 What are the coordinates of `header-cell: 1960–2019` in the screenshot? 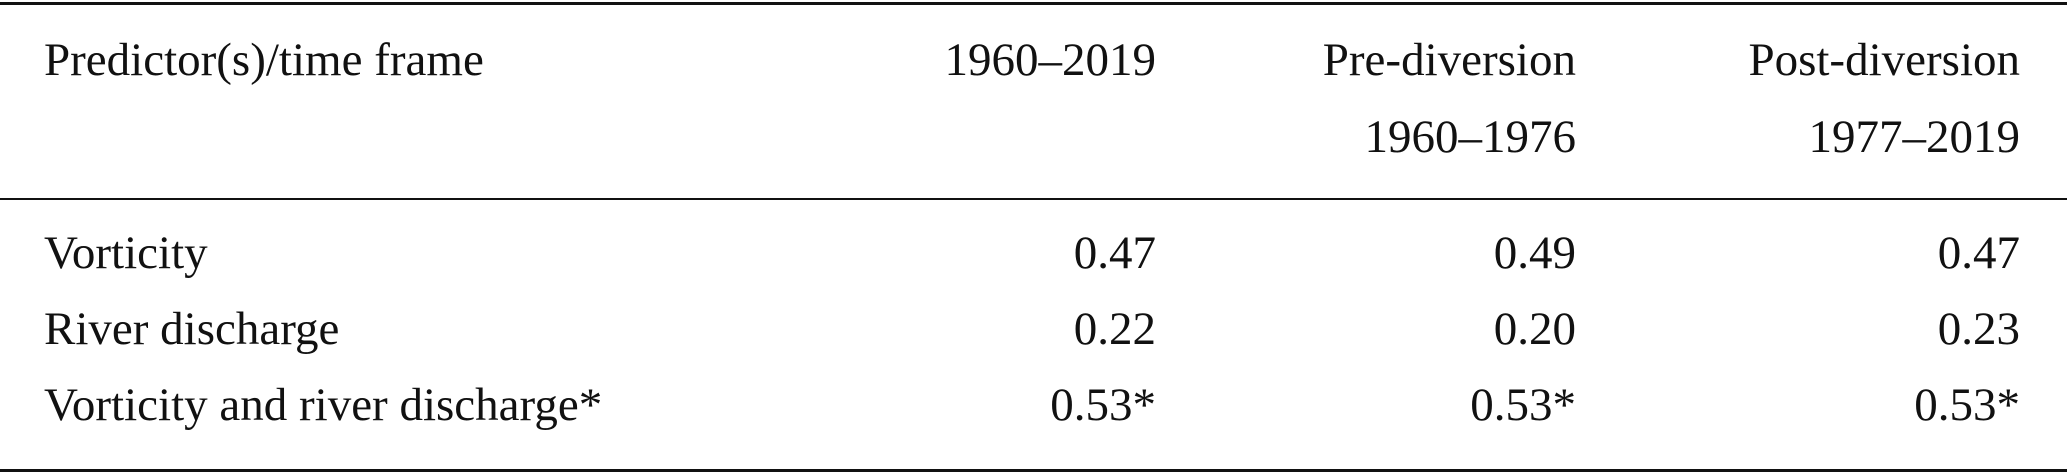 It's located at (1050, 60).